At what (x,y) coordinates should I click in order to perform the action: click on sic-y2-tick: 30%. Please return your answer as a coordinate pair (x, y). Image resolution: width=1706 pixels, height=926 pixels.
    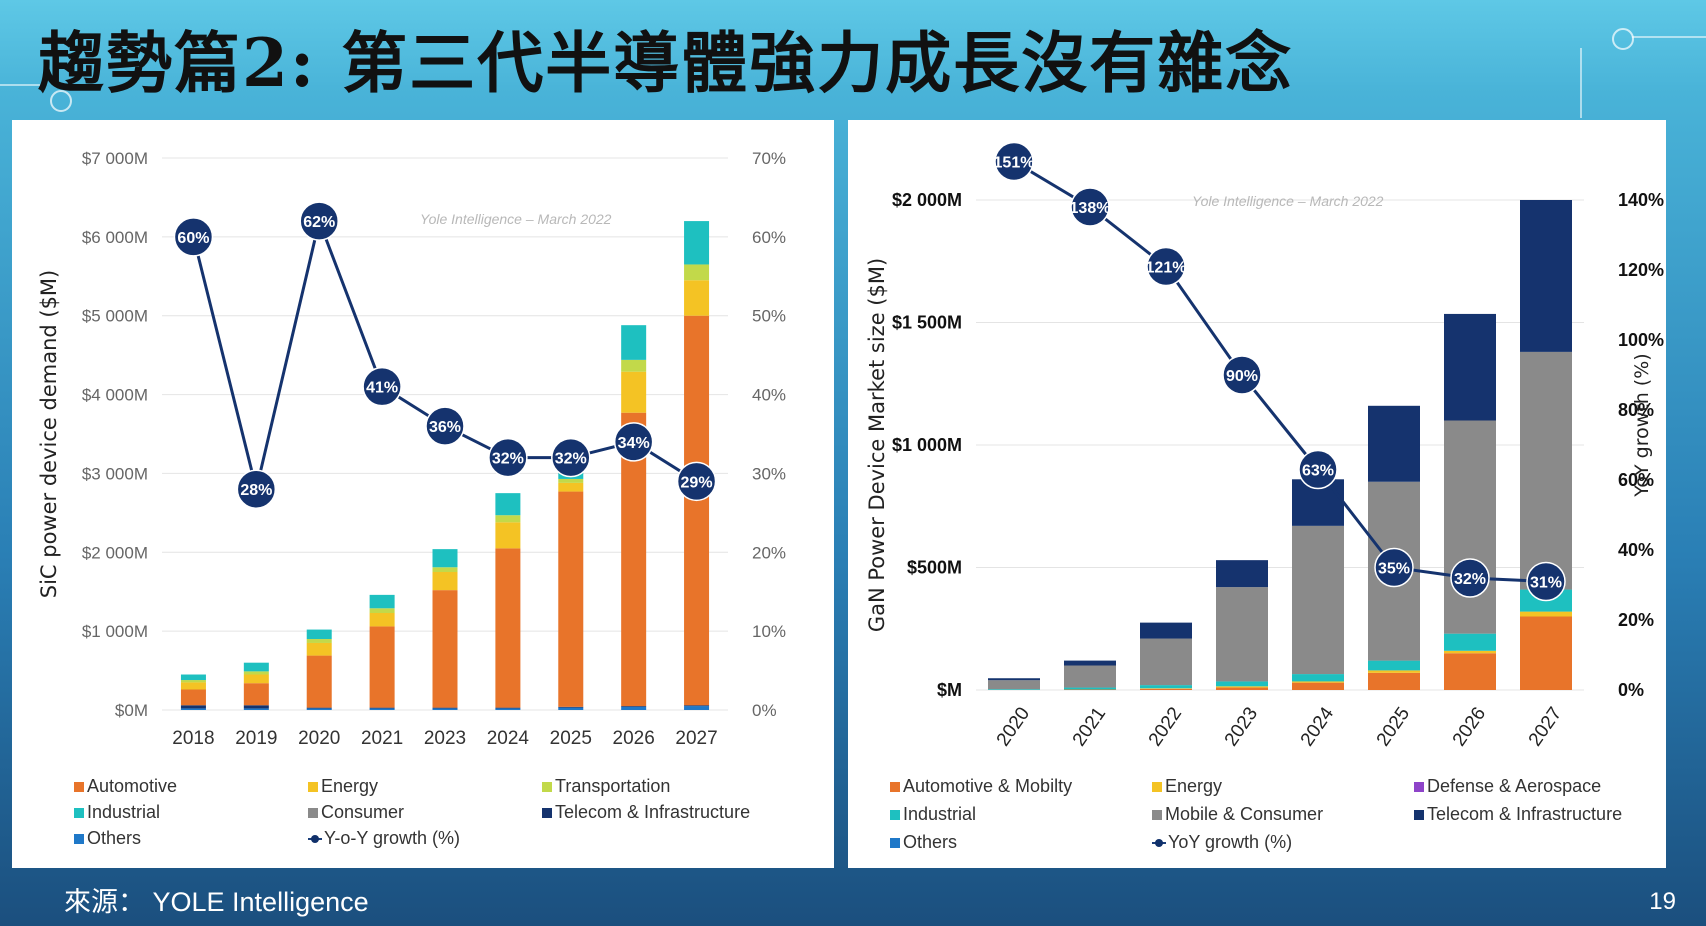
    Looking at the image, I should click on (769, 473).